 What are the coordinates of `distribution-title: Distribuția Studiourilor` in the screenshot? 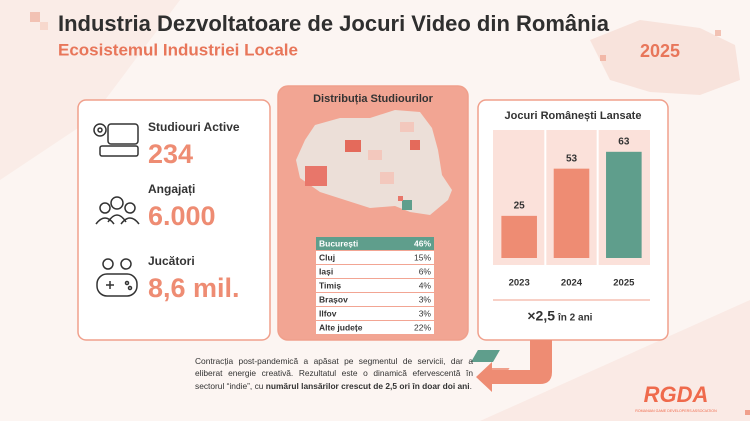 It's located at (373, 99).